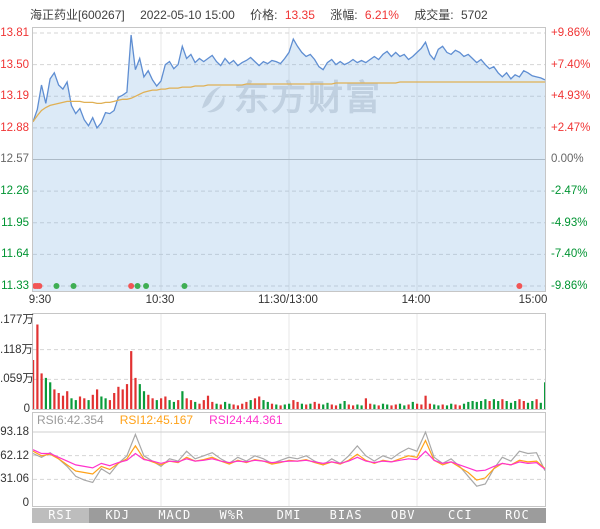  Describe the element at coordinates (569, 285) in the screenshot. I see `percent-tick-label: -9.86%` at that location.